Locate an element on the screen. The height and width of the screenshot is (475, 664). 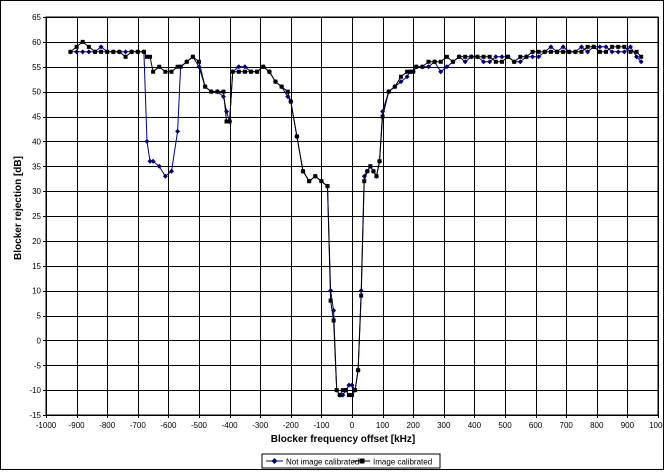
y-tick-label: 0 is located at coordinates (39, 340).